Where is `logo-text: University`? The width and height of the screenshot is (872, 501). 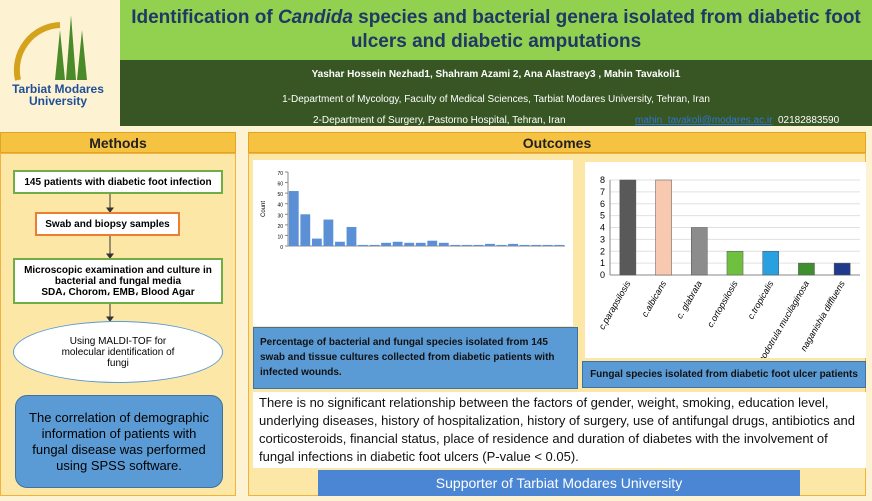
logo-text: University is located at coordinates (58, 101).